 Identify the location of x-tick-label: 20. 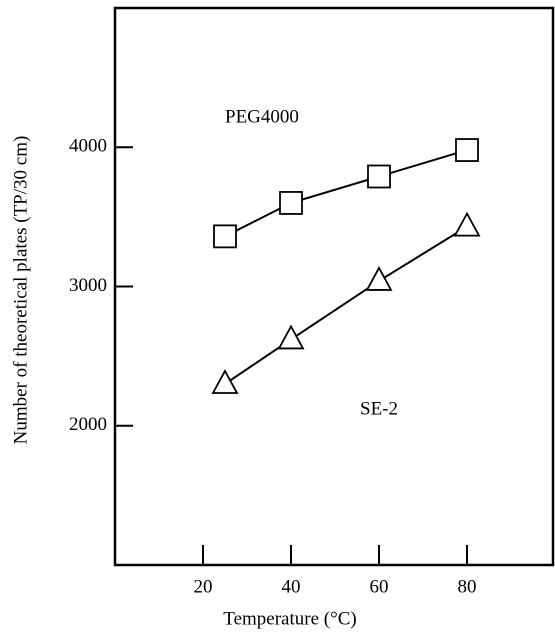
(203, 586).